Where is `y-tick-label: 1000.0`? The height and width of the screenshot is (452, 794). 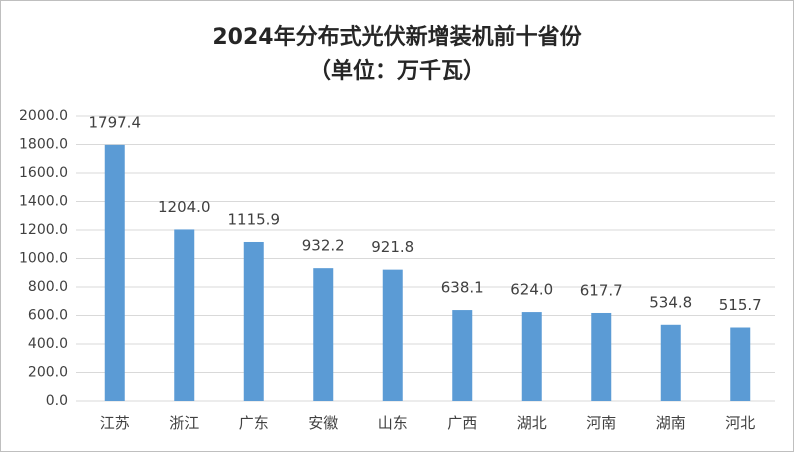
y-tick-label: 1000.0 is located at coordinates (43, 259).